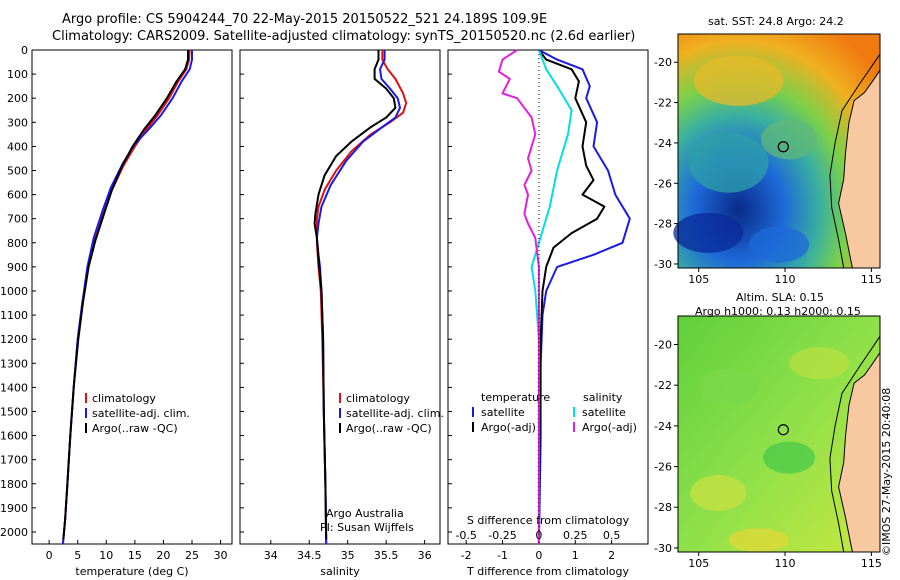 Image resolution: width=900 pixels, height=580 pixels. What do you see at coordinates (575, 535) in the screenshot?
I see `difference-top-tick-label: 0.25` at bounding box center [575, 535].